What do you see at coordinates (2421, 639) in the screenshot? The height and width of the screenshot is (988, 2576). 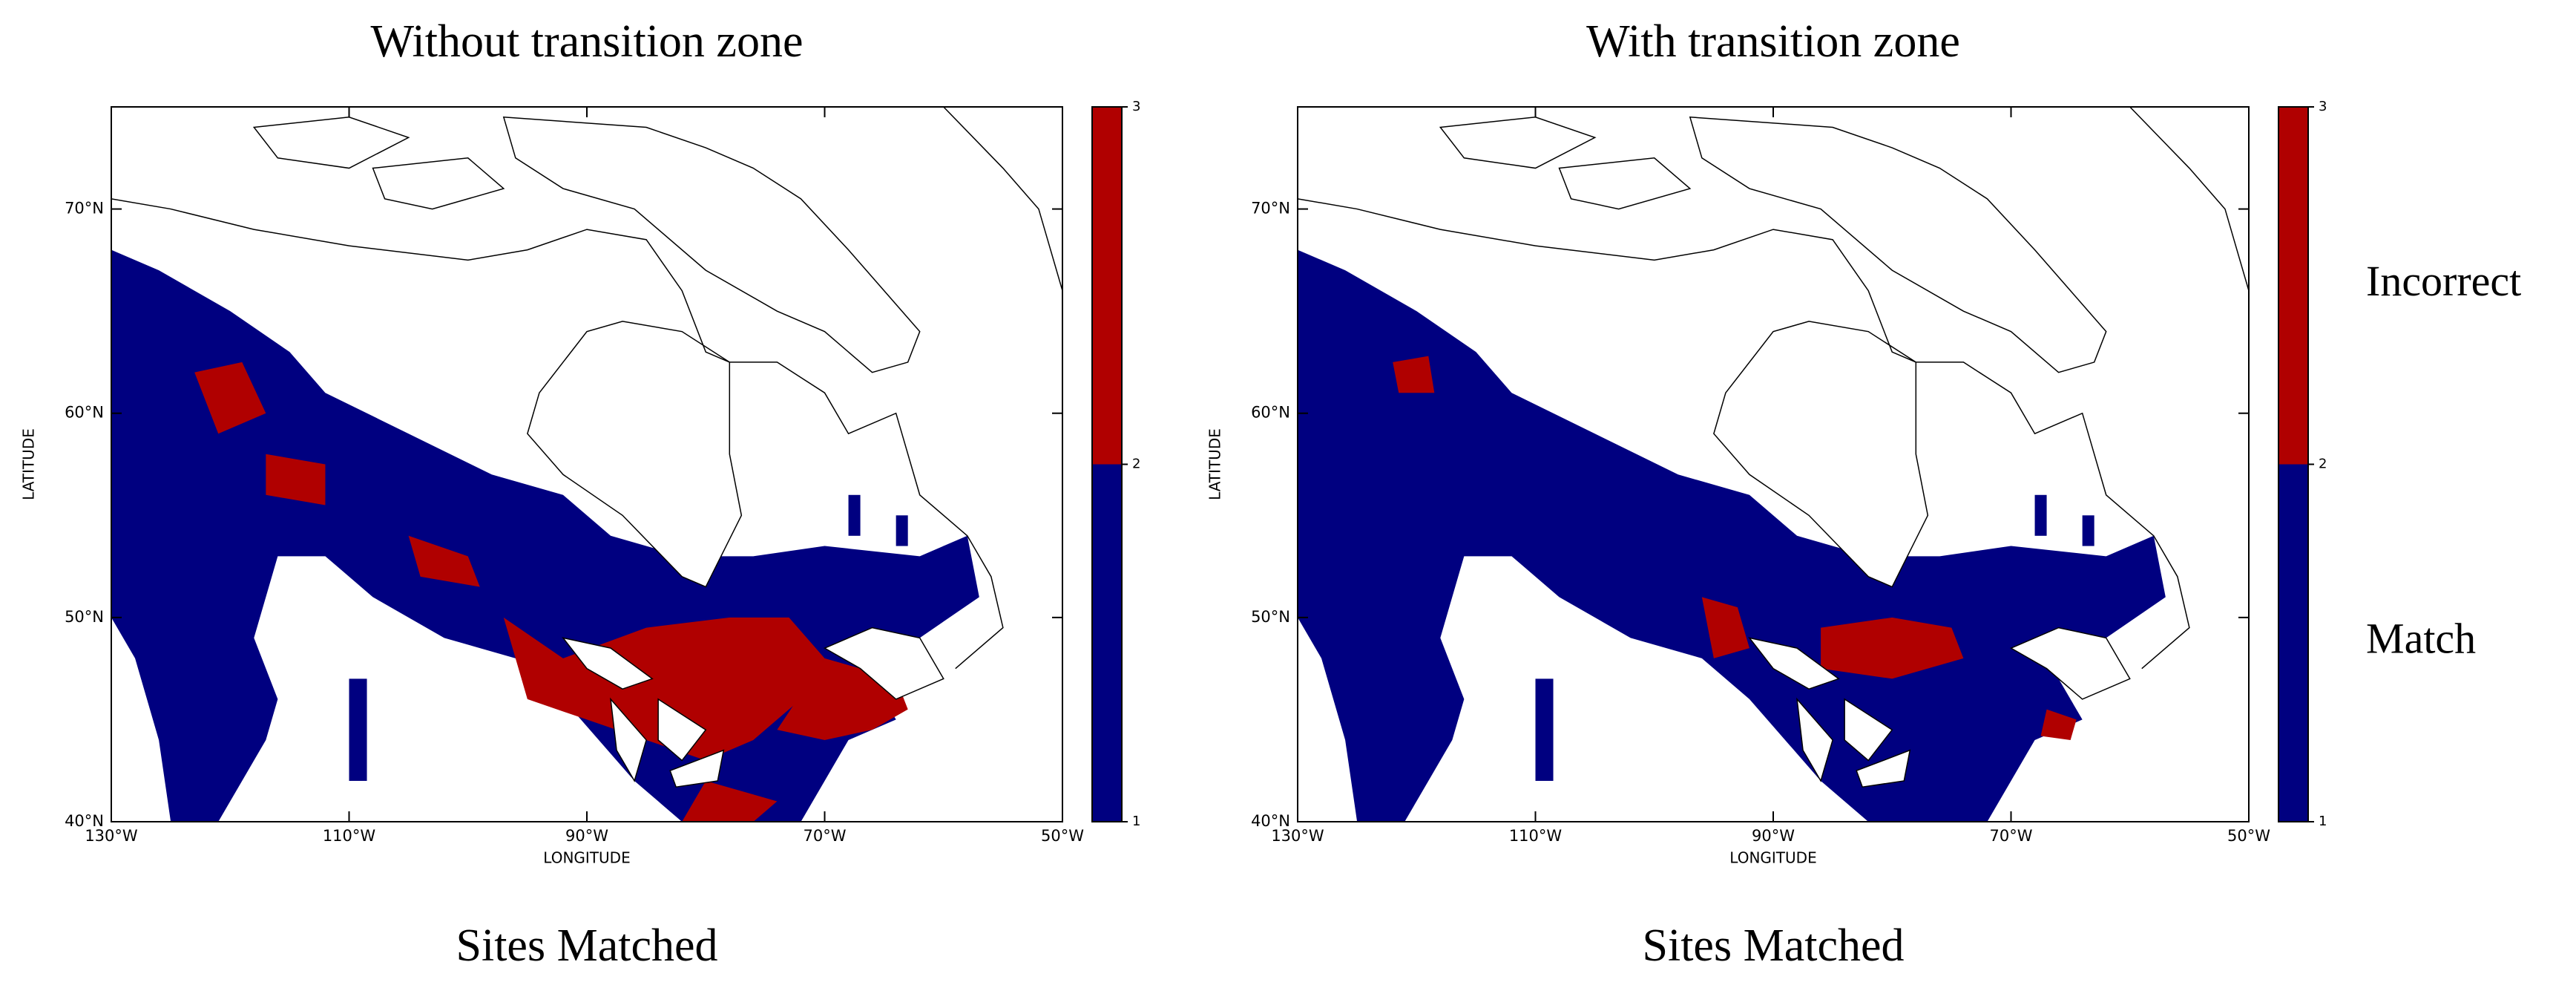 I see `legend-label: Match` at bounding box center [2421, 639].